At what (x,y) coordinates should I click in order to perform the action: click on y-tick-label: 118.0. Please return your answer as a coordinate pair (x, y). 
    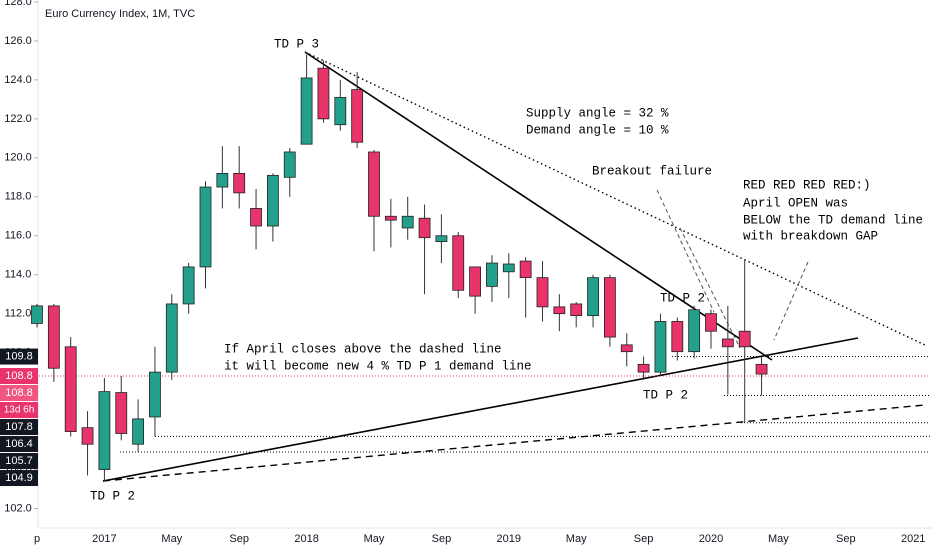
    Looking at the image, I should click on (18, 197).